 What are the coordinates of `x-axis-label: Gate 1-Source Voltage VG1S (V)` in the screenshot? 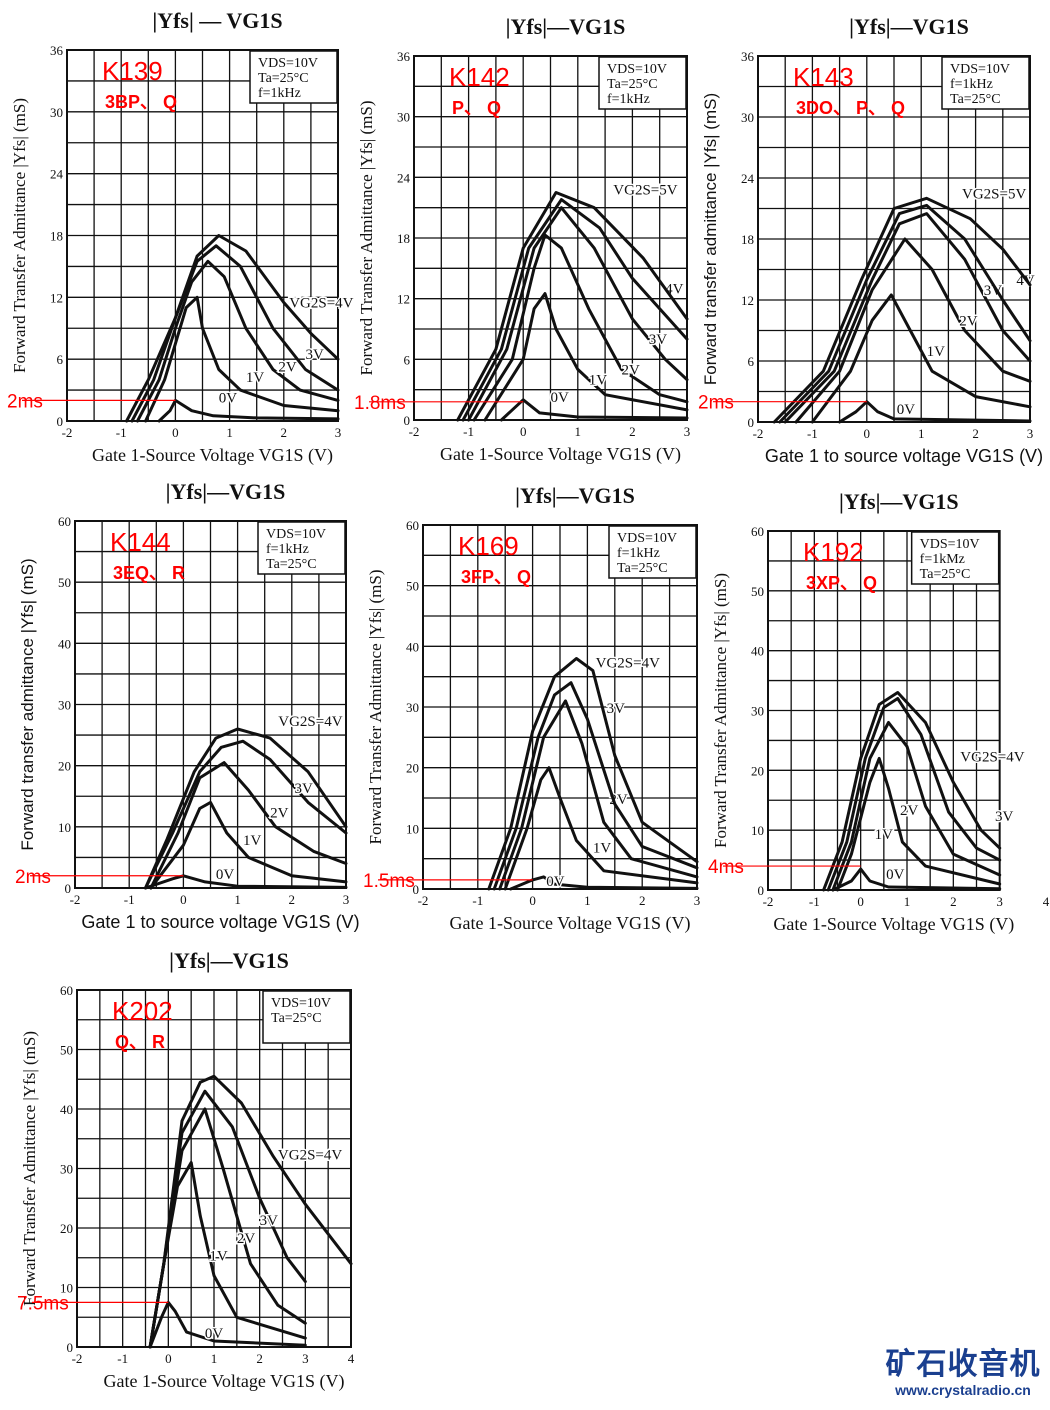 It's located at (560, 454).